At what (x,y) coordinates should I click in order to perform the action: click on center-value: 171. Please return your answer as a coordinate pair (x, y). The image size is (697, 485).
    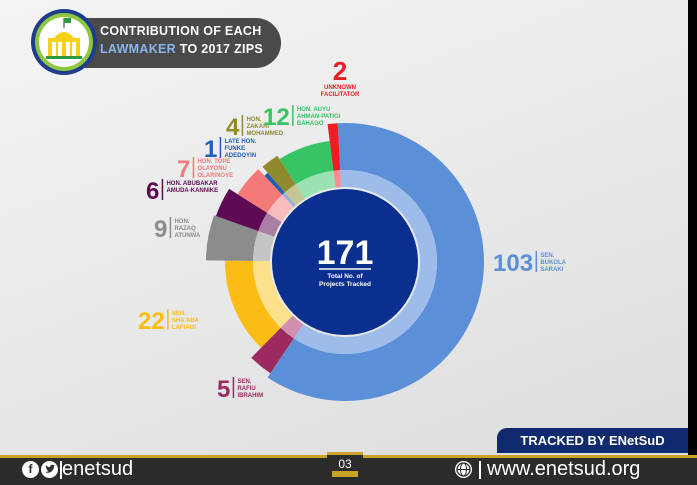
    Looking at the image, I should click on (345, 253).